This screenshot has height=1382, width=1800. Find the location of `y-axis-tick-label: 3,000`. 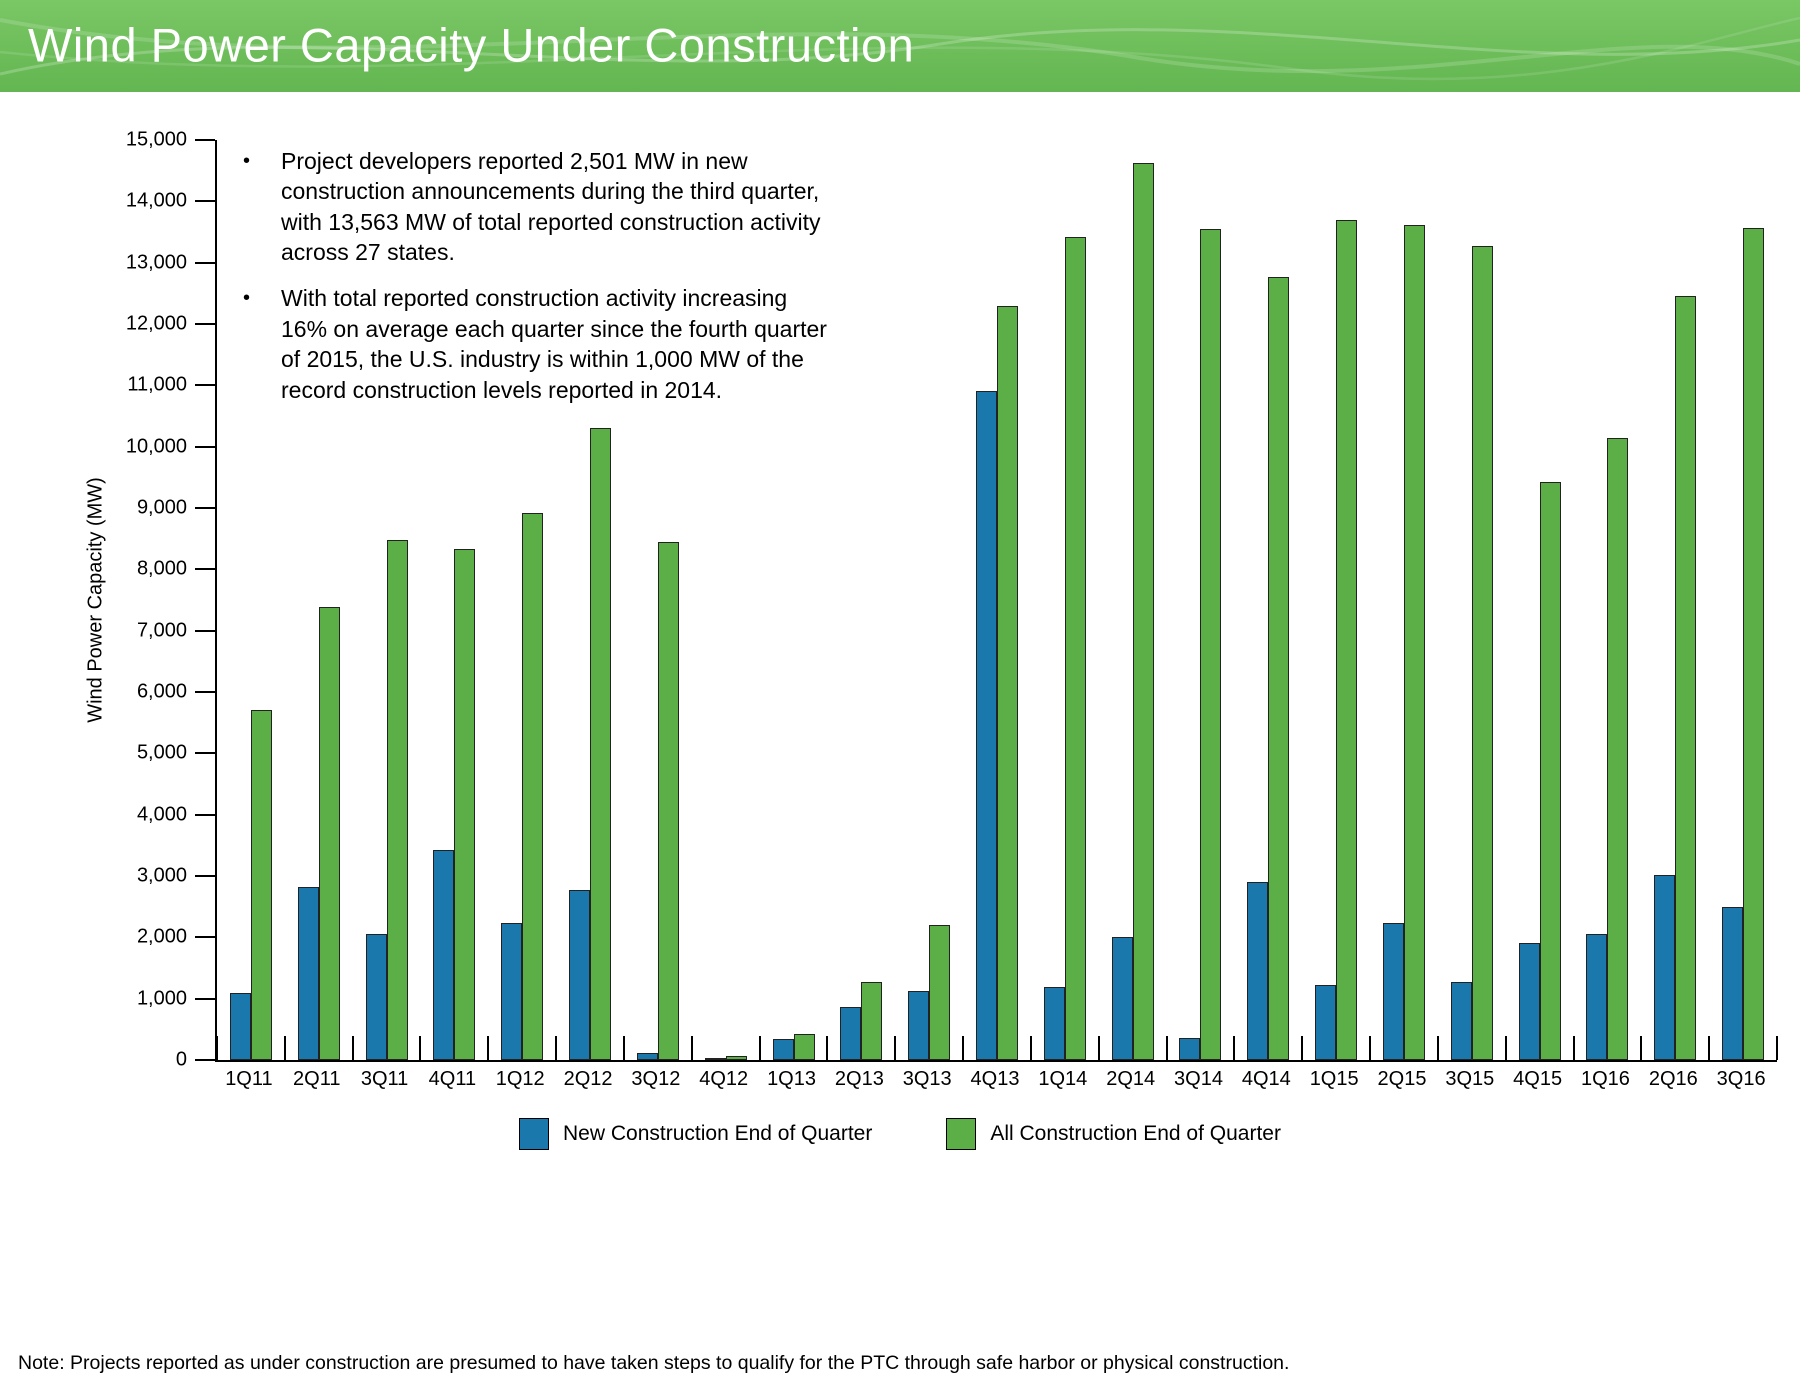

y-axis-tick-label: 3,000 is located at coordinates (161, 875).